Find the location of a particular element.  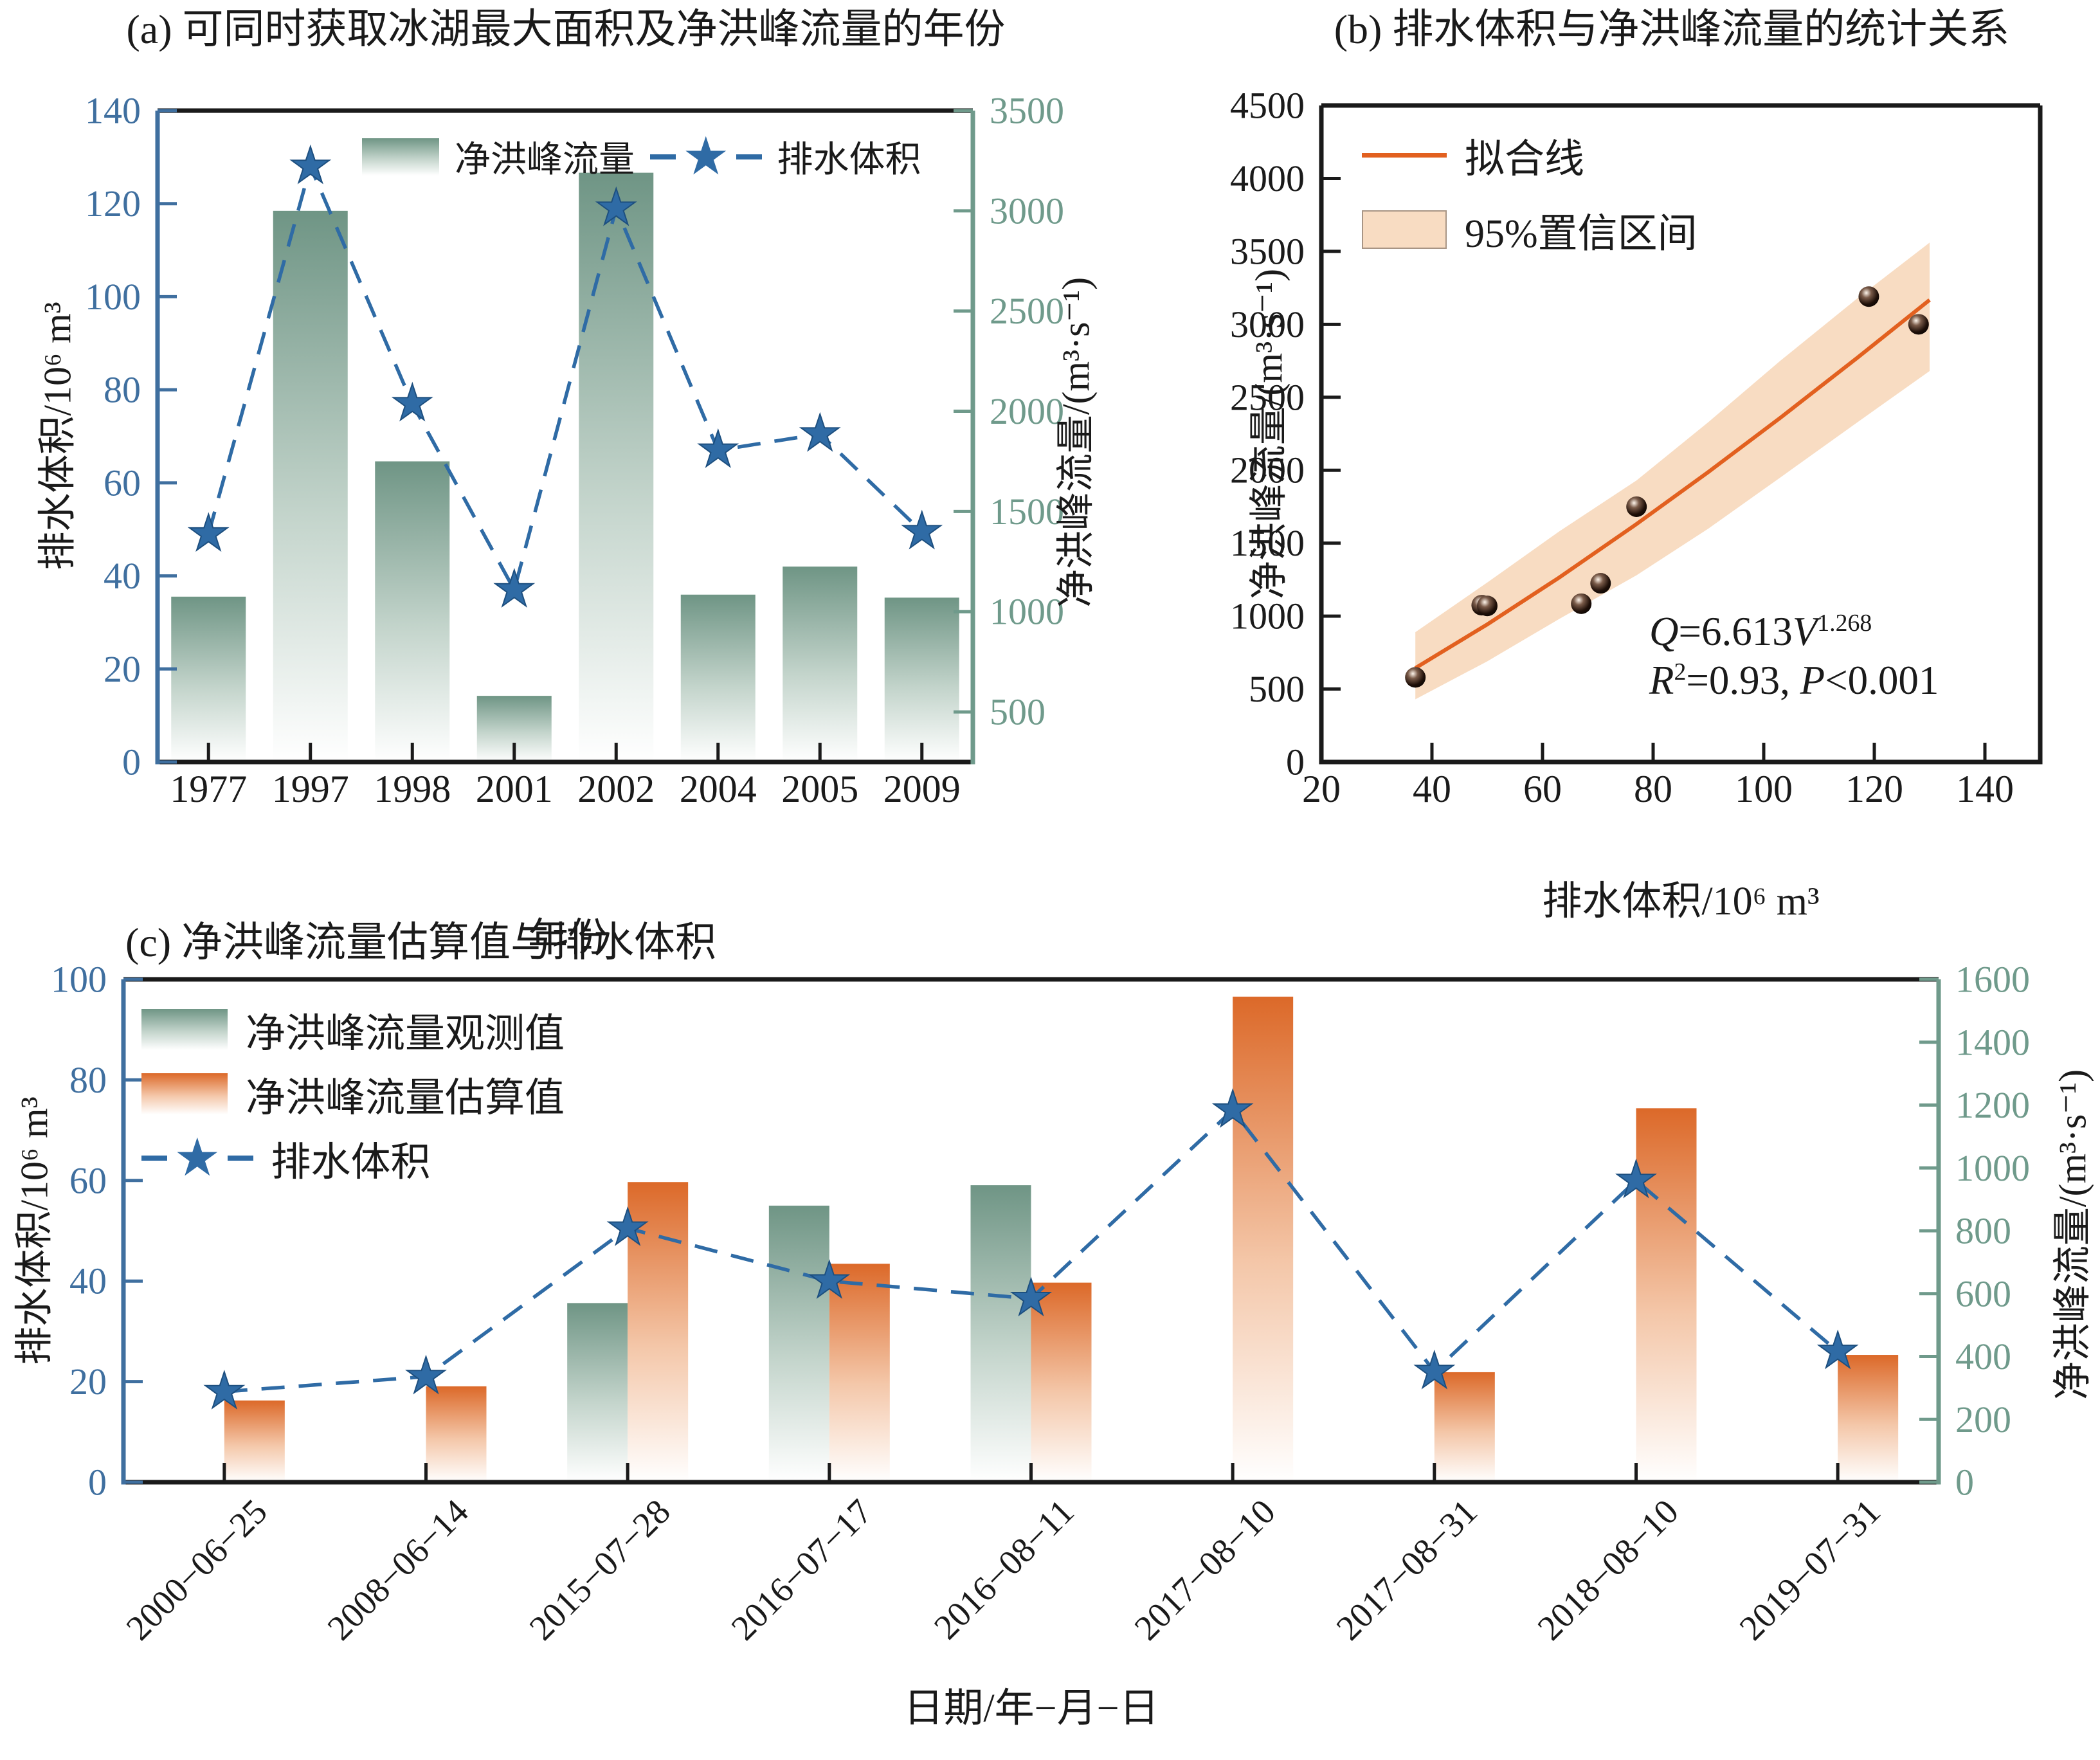

legend-swatch-orange is located at coordinates (184, 1093).